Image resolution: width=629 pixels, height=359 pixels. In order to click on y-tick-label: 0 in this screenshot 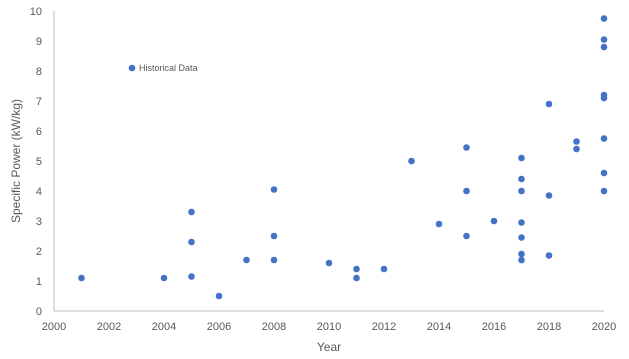, I will do `click(39, 312)`.